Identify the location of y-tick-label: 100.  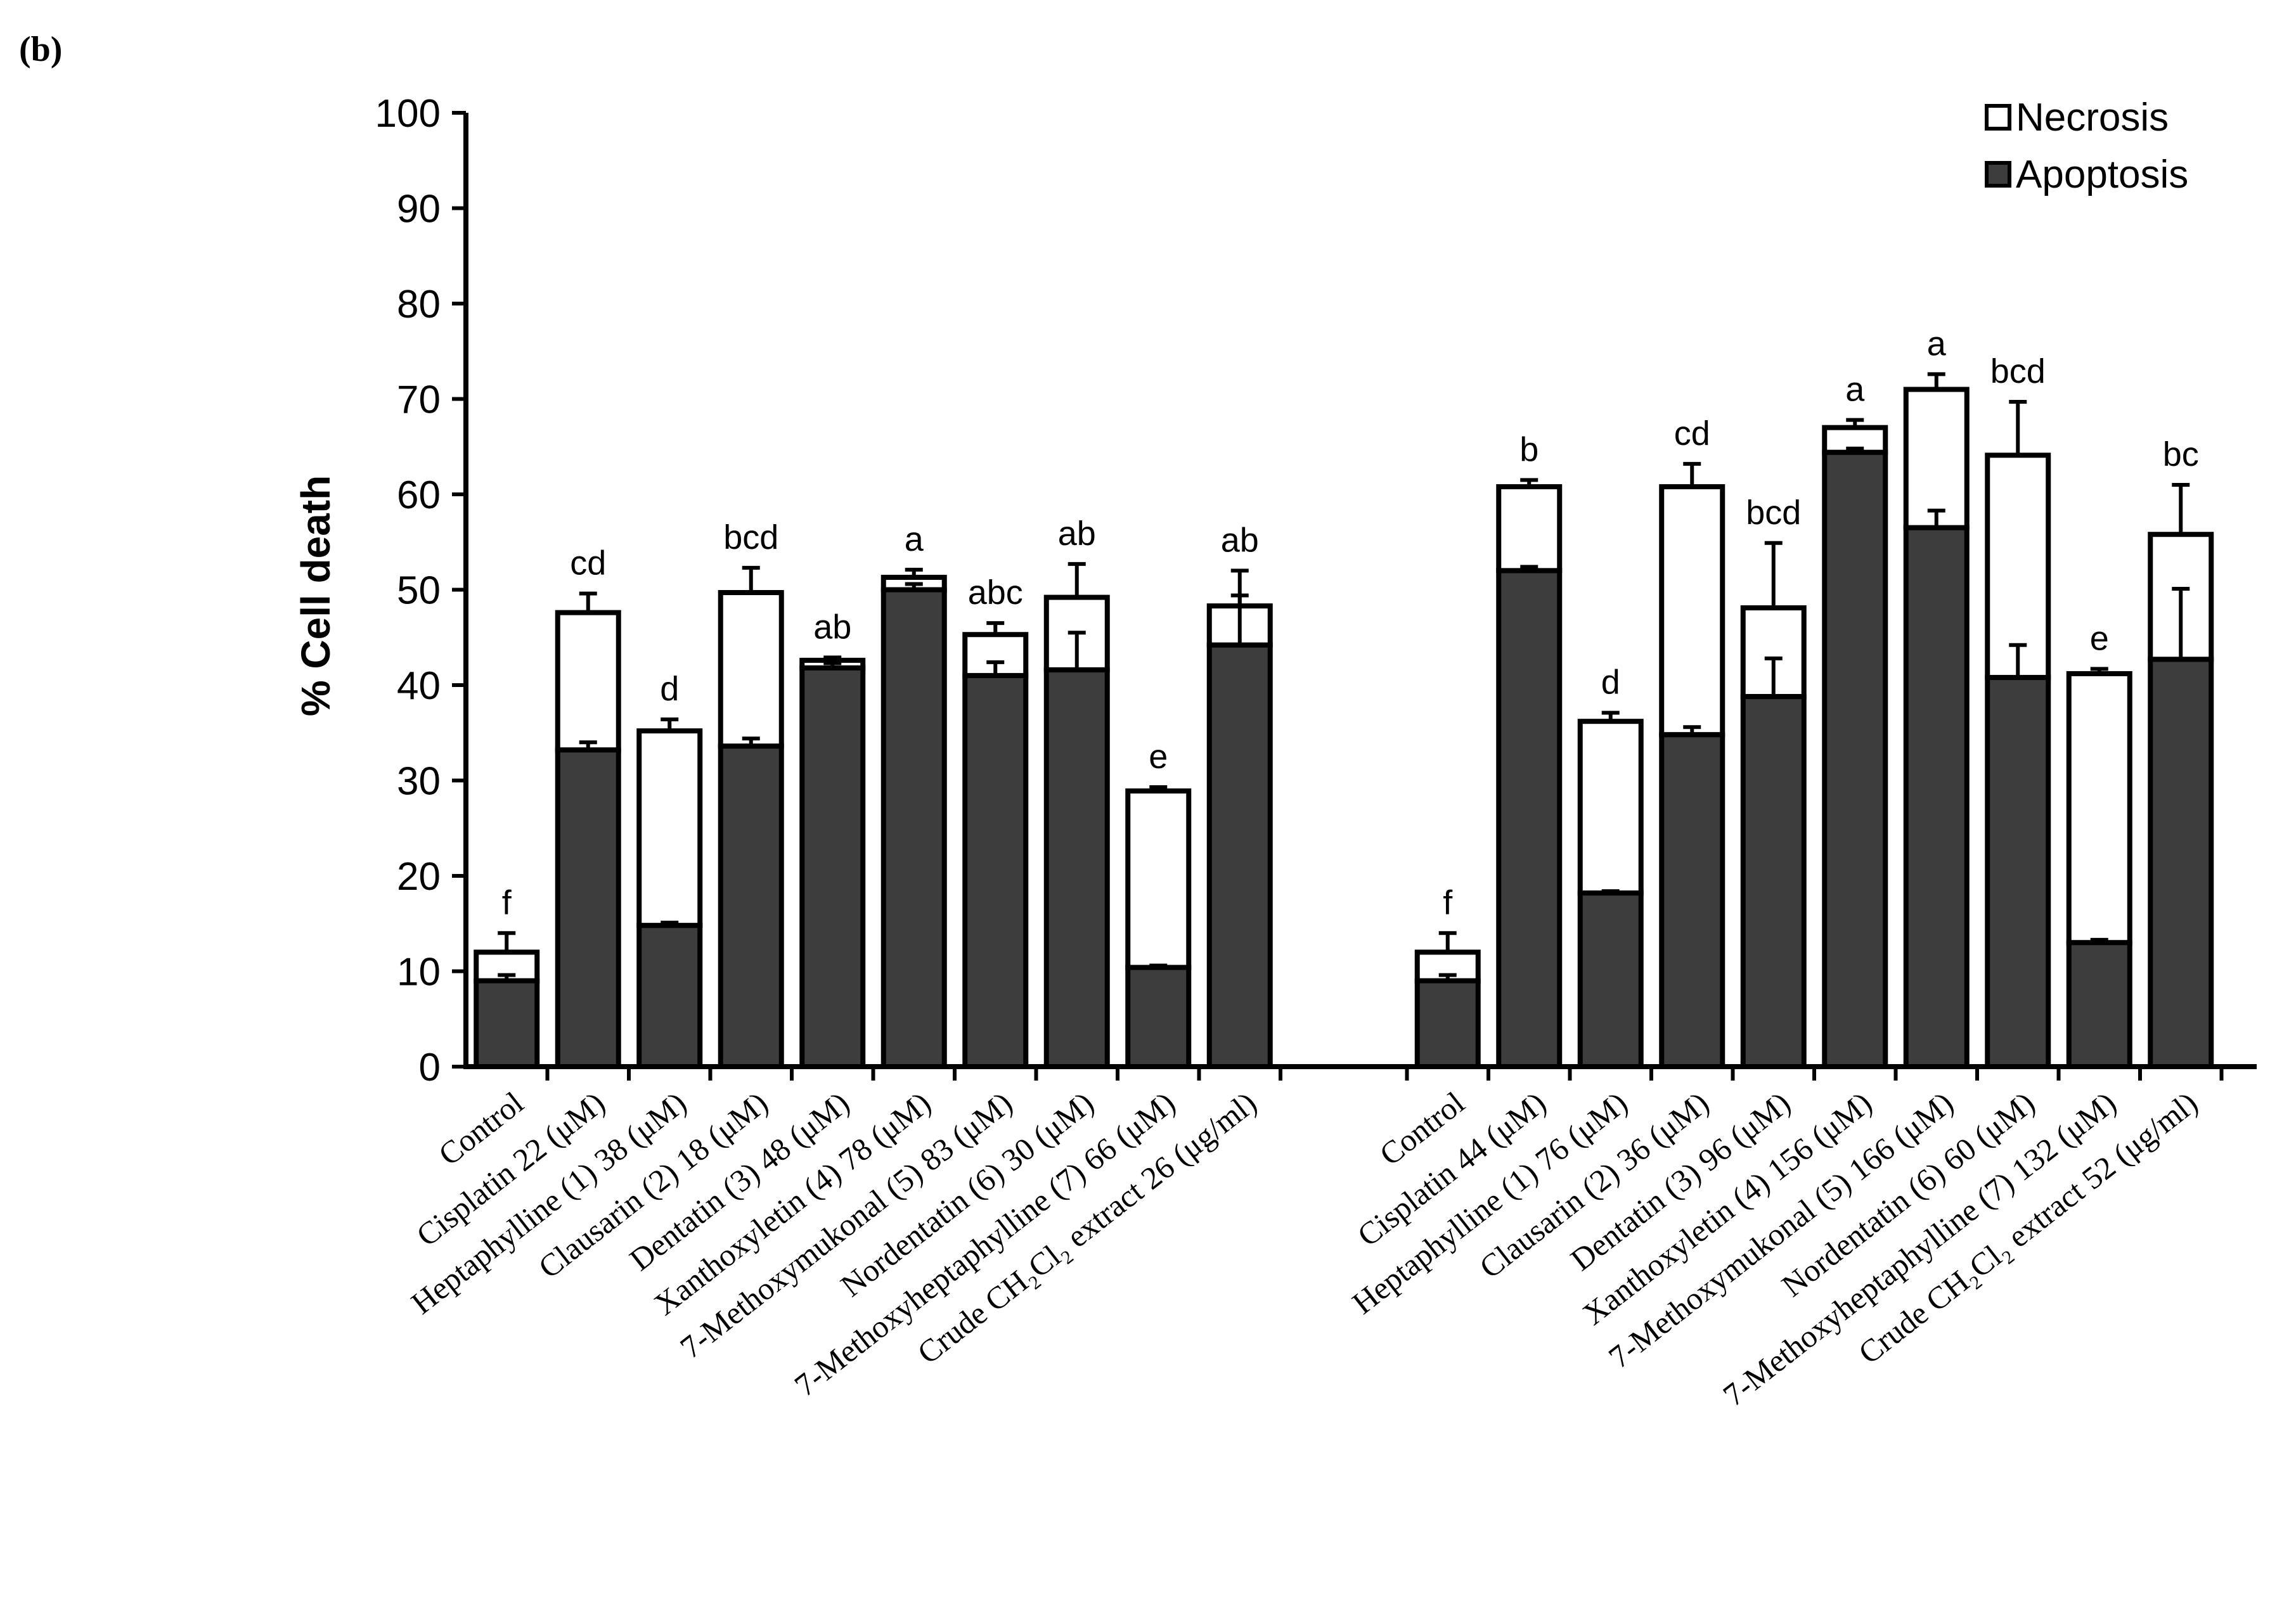
(408, 114).